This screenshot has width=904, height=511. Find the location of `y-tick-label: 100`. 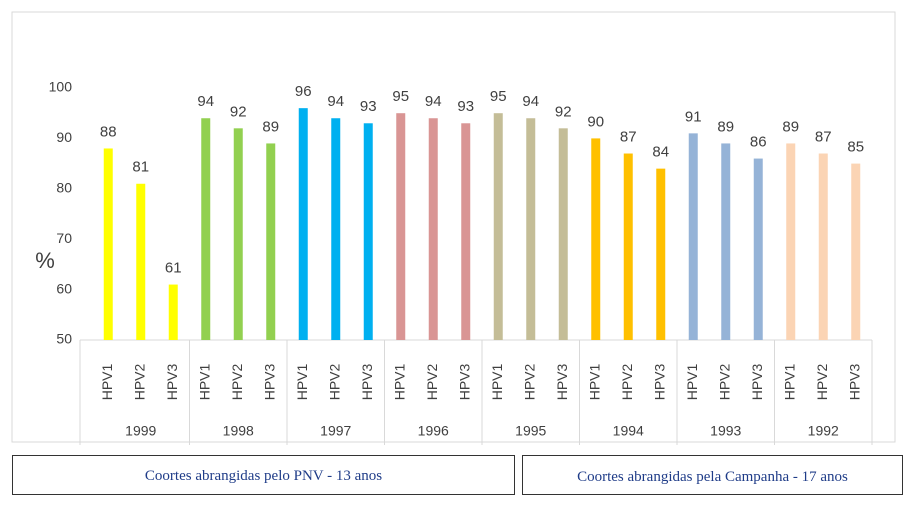

y-tick-label: 100 is located at coordinates (61, 87).